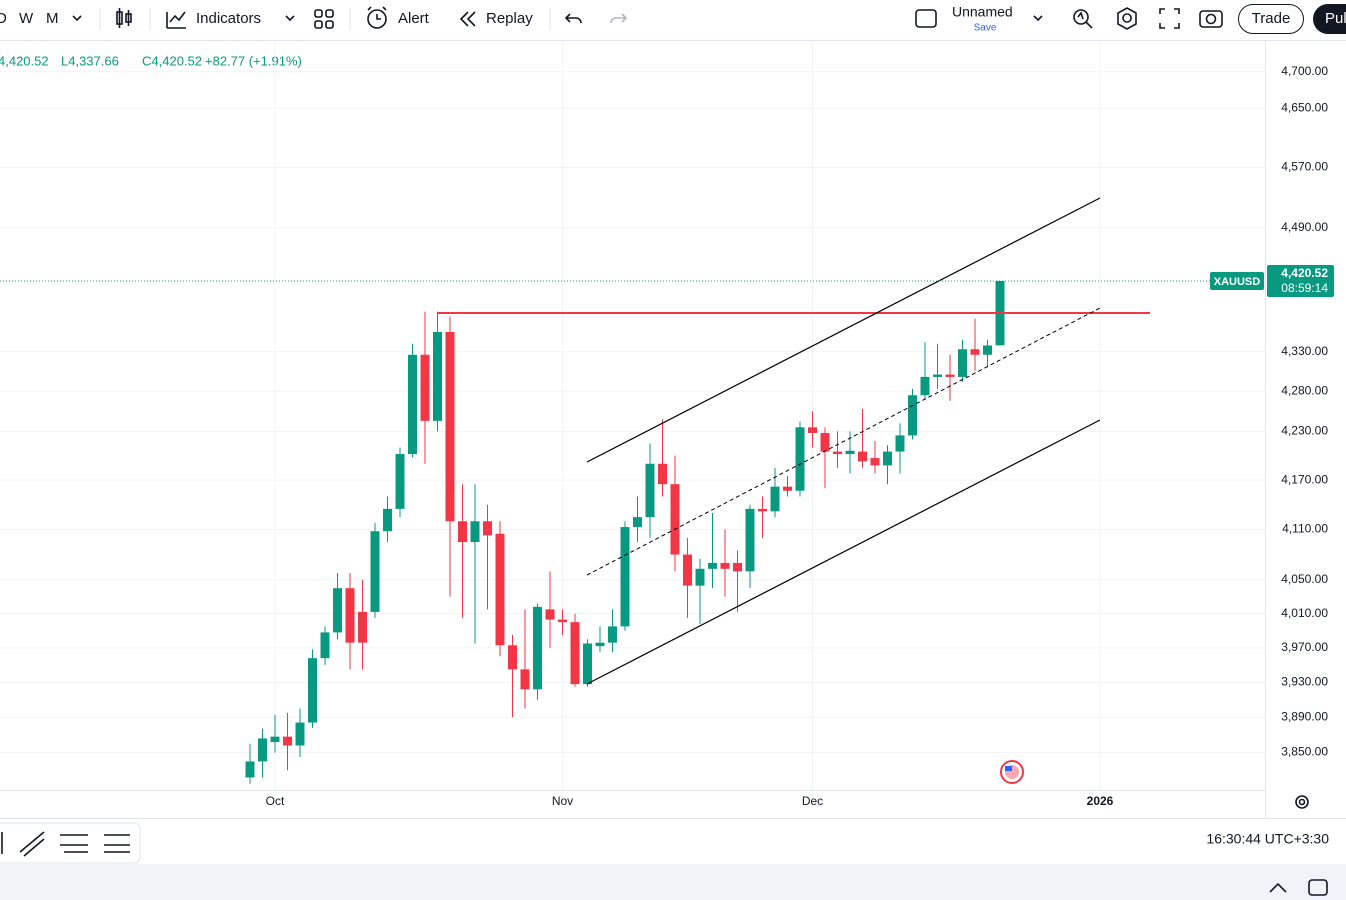 The height and width of the screenshot is (900, 1346). What do you see at coordinates (926, 18) in the screenshot?
I see `layout-icon` at bounding box center [926, 18].